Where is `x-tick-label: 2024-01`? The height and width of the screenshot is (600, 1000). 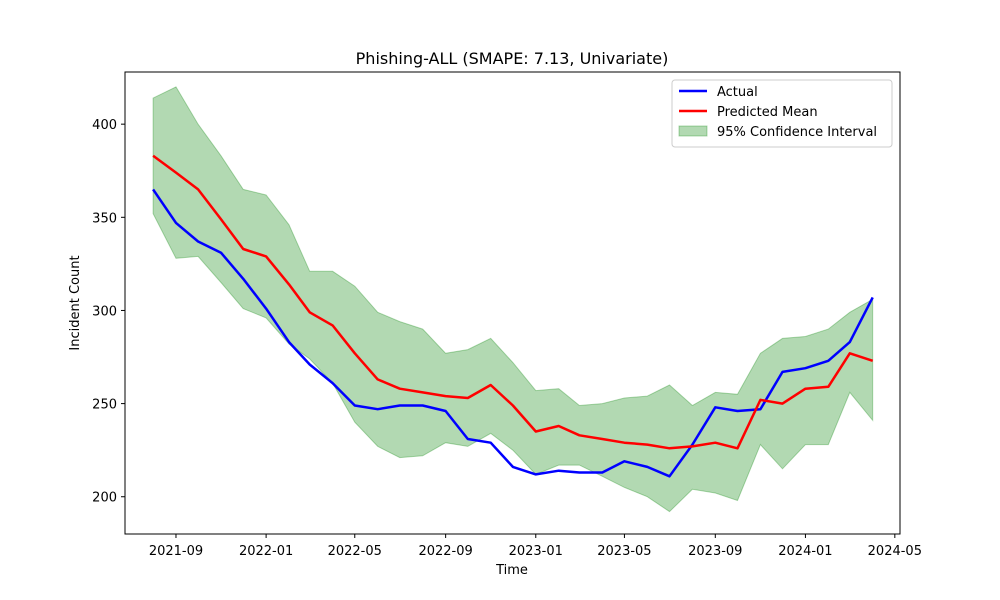
x-tick-label: 2024-01 is located at coordinates (805, 551).